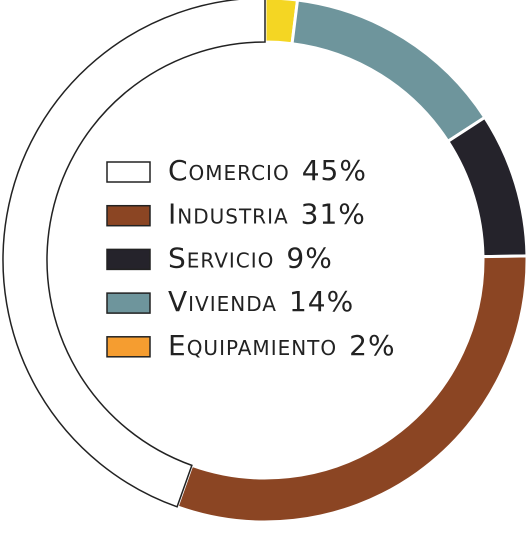 This screenshot has height=535, width=529. Describe the element at coordinates (372, 345) in the screenshot. I see `legend-value: 2%` at that location.